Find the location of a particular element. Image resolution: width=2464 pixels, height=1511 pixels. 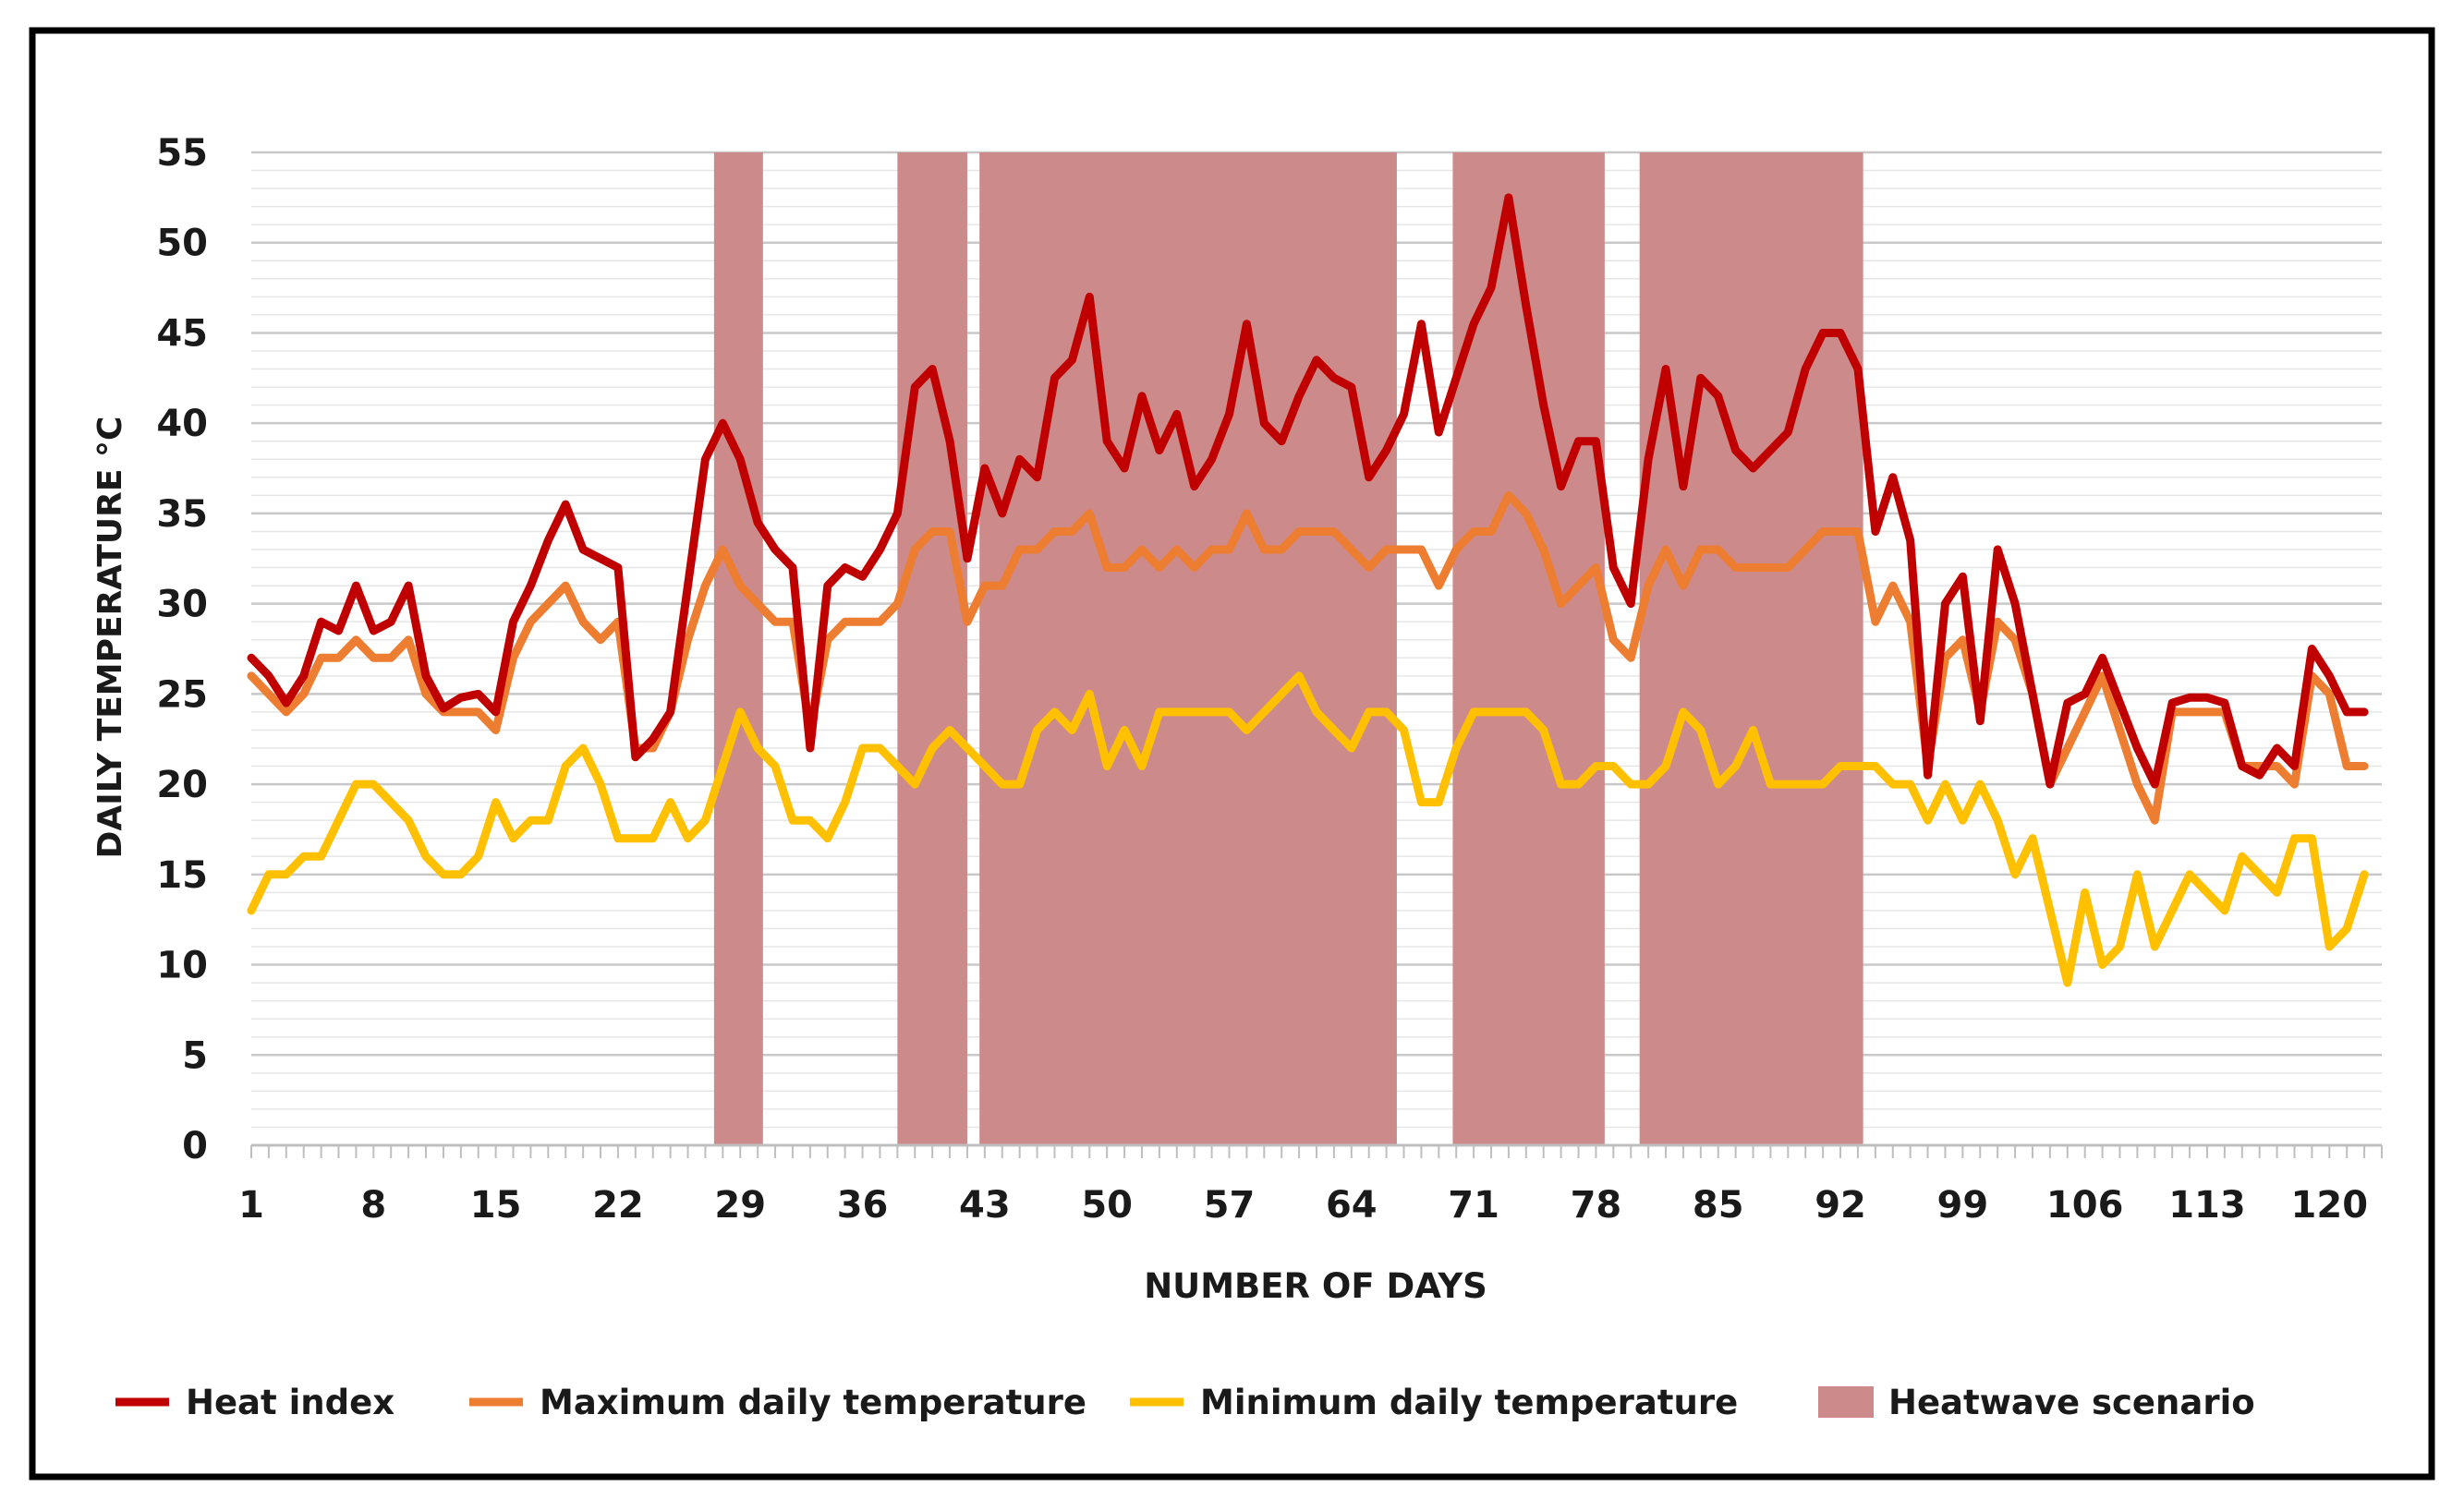

y-tick-label: 5 is located at coordinates (195, 1055).